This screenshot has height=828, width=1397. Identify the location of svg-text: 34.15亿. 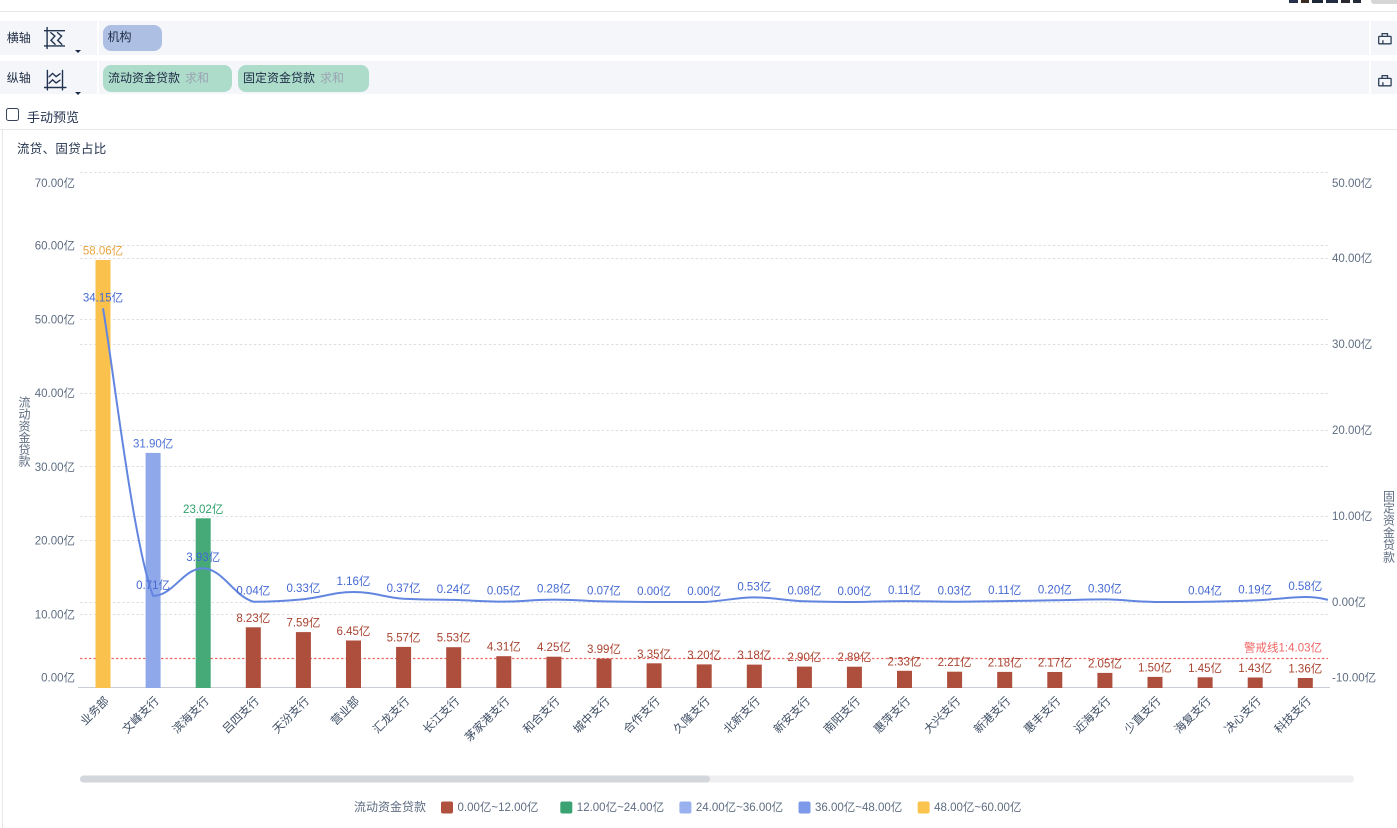
(103, 297).